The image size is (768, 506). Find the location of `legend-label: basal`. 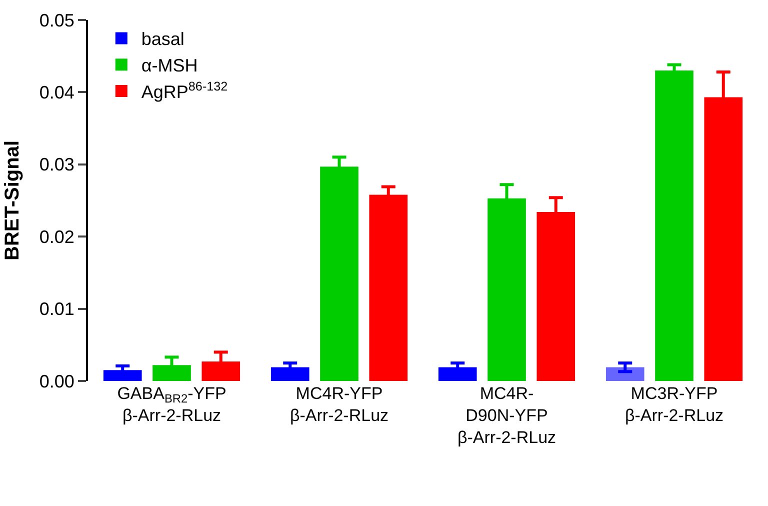

legend-label: basal is located at coordinates (162, 39).